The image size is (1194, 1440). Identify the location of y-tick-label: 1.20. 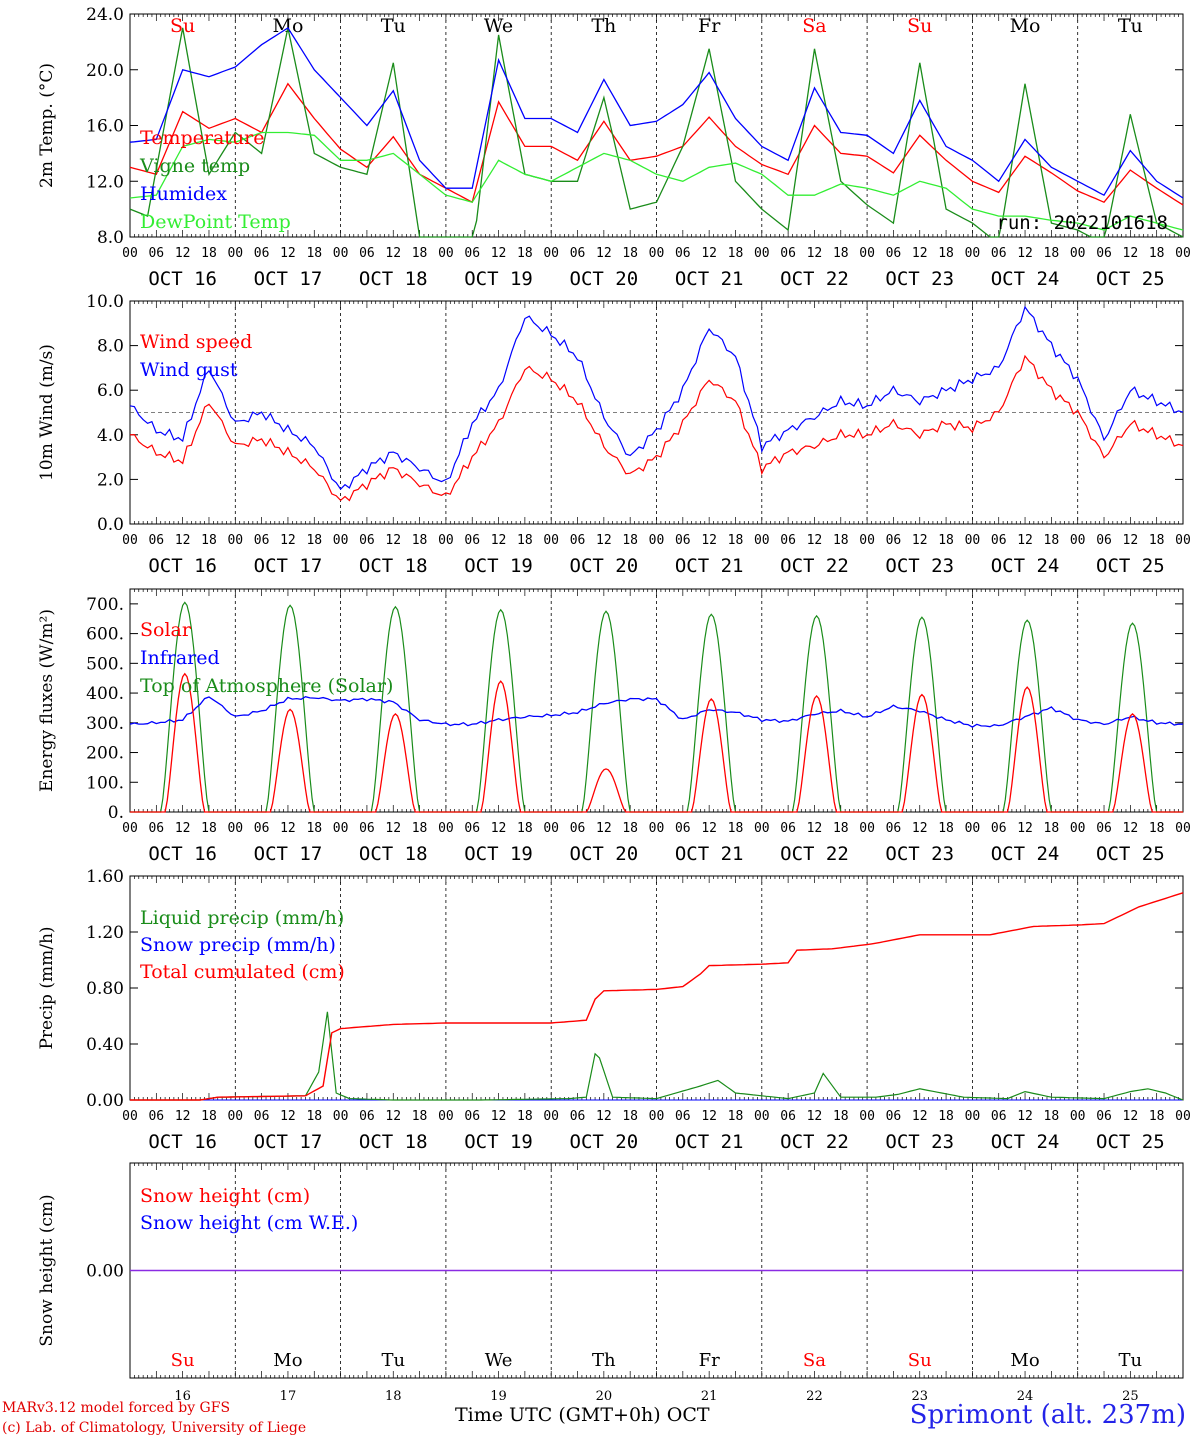
(105, 933).